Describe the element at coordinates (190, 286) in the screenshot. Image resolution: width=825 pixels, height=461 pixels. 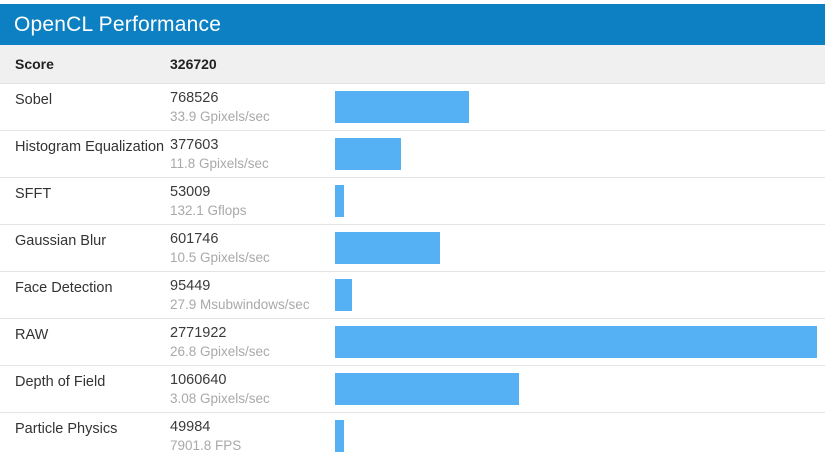
I see `benchmark-score: 95449` at that location.